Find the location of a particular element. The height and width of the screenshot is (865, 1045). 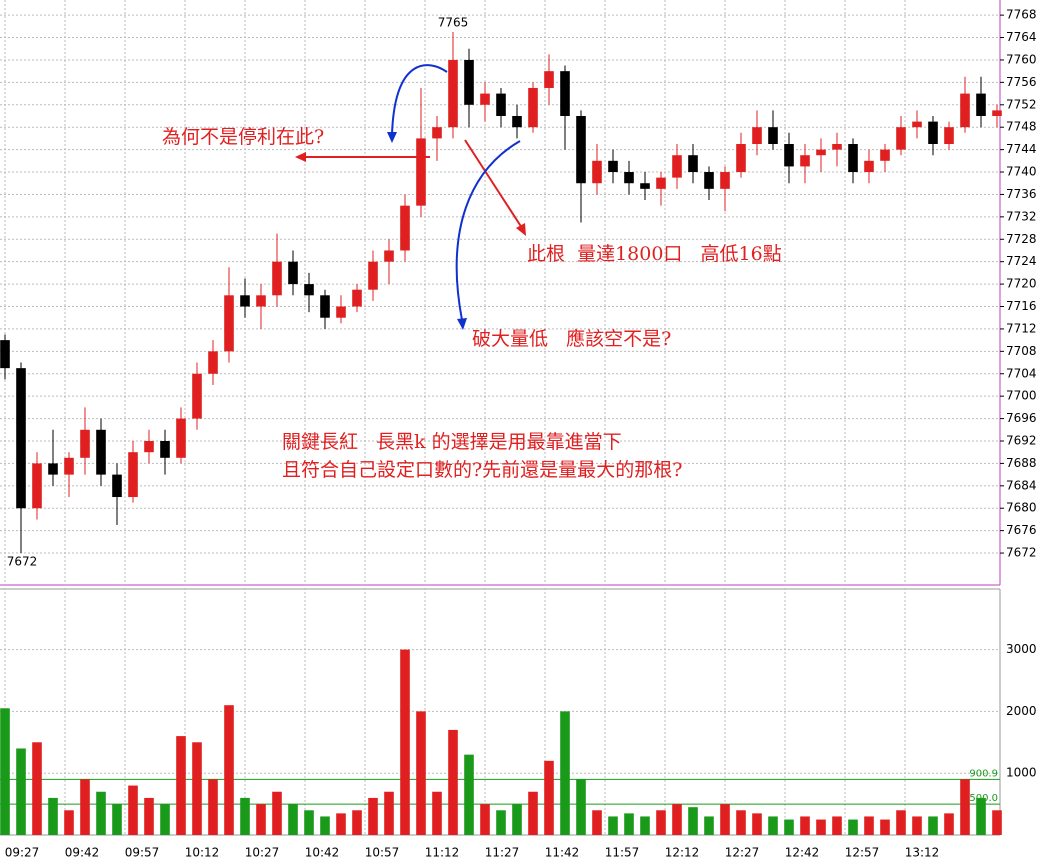

y2-tick-label: 3000 is located at coordinates (1021, 649).